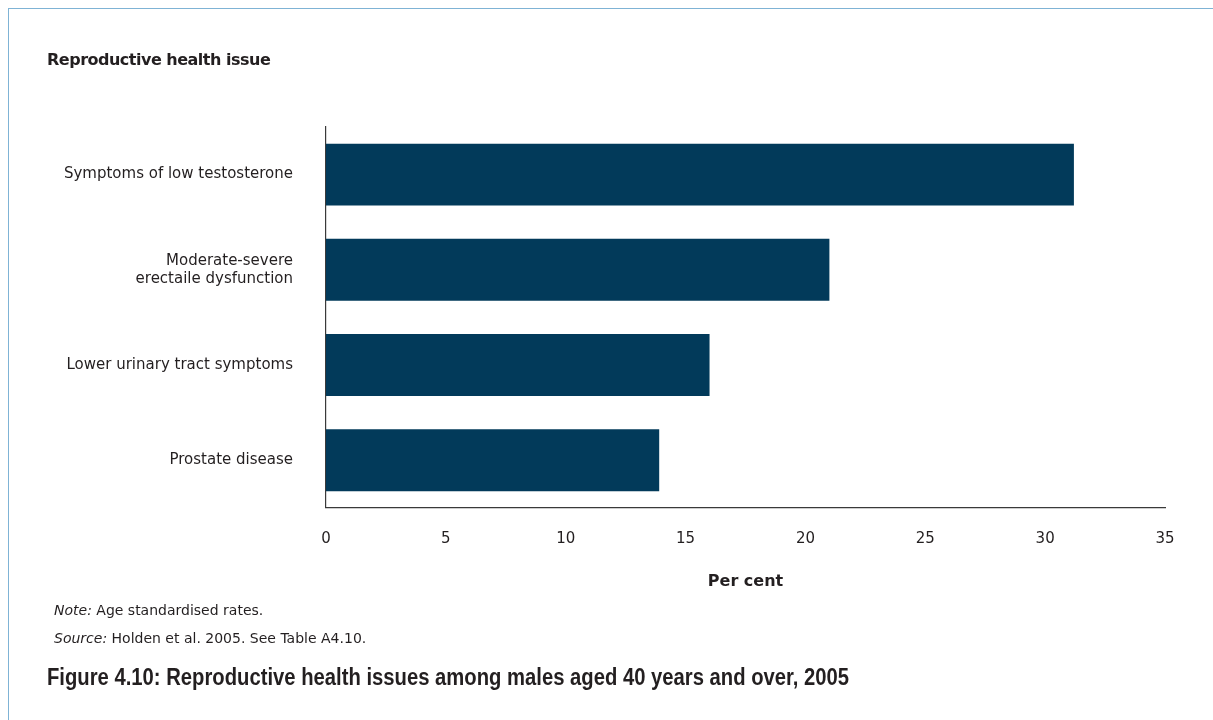  What do you see at coordinates (210, 638) in the screenshot?
I see `source-note: Source: Holden et al. 2005. See Table A4.10.` at bounding box center [210, 638].